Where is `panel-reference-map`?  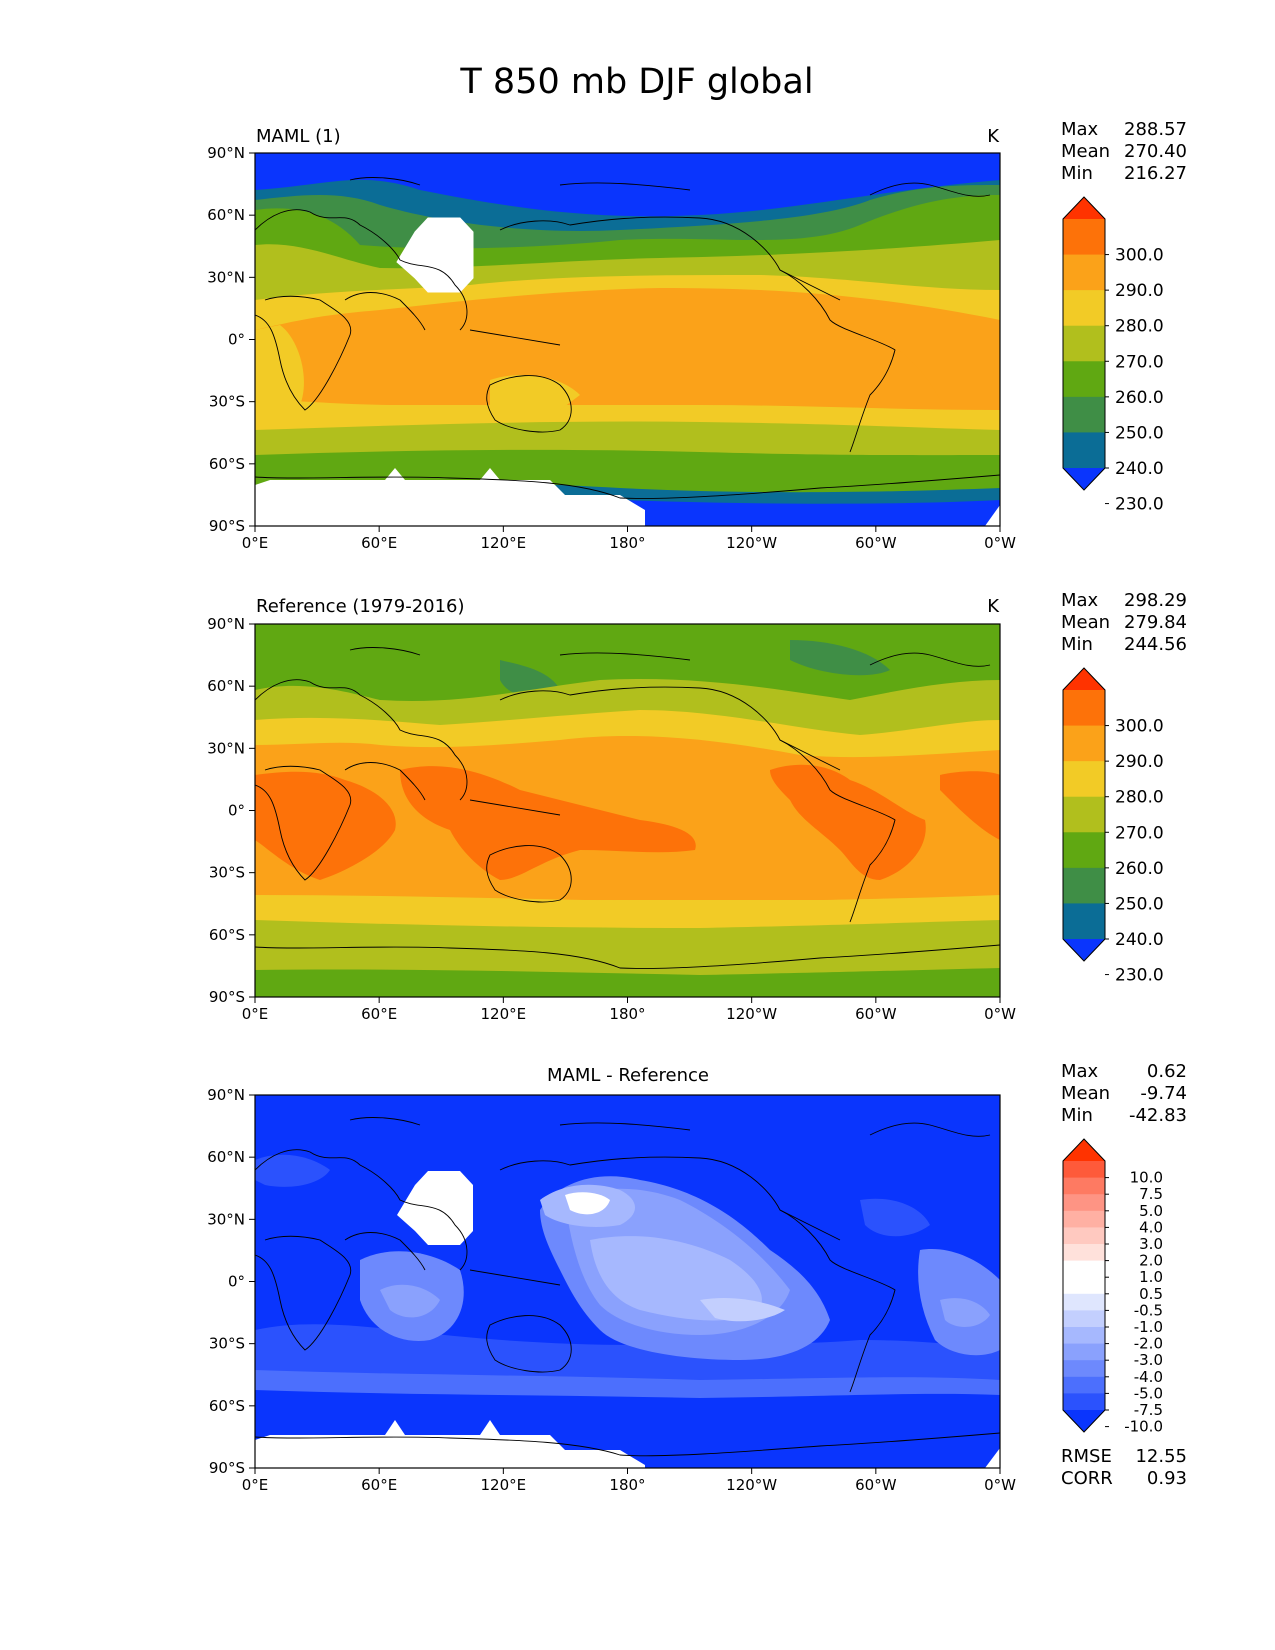 panel-reference-map is located at coordinates (627, 810).